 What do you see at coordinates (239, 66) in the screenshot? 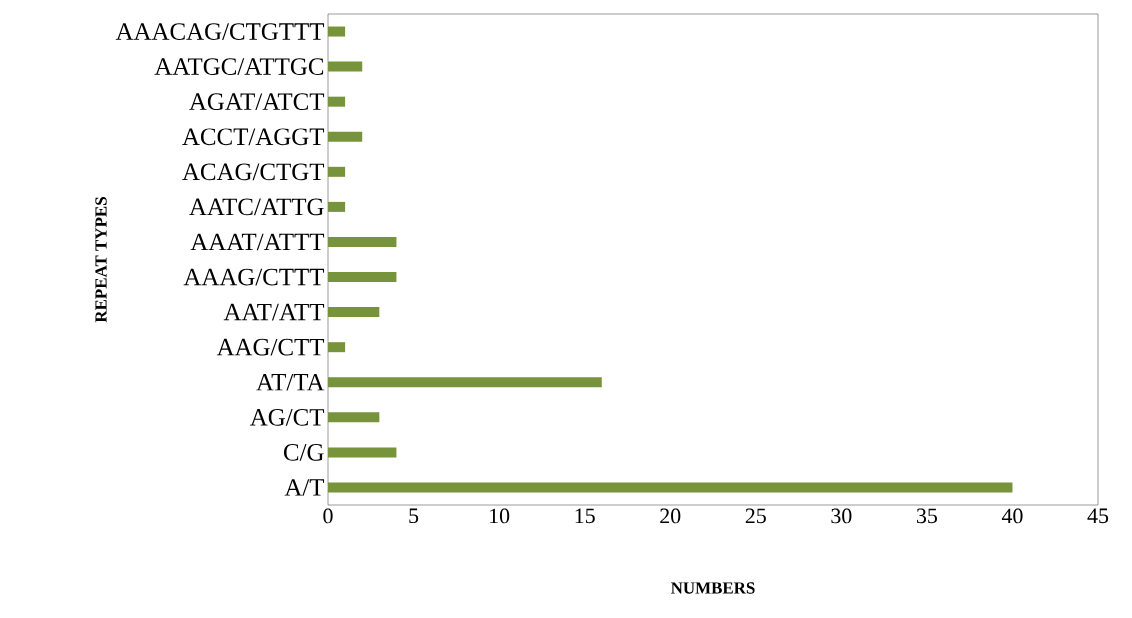
I see `y-tick-label: AATGC/ATTGC` at bounding box center [239, 66].